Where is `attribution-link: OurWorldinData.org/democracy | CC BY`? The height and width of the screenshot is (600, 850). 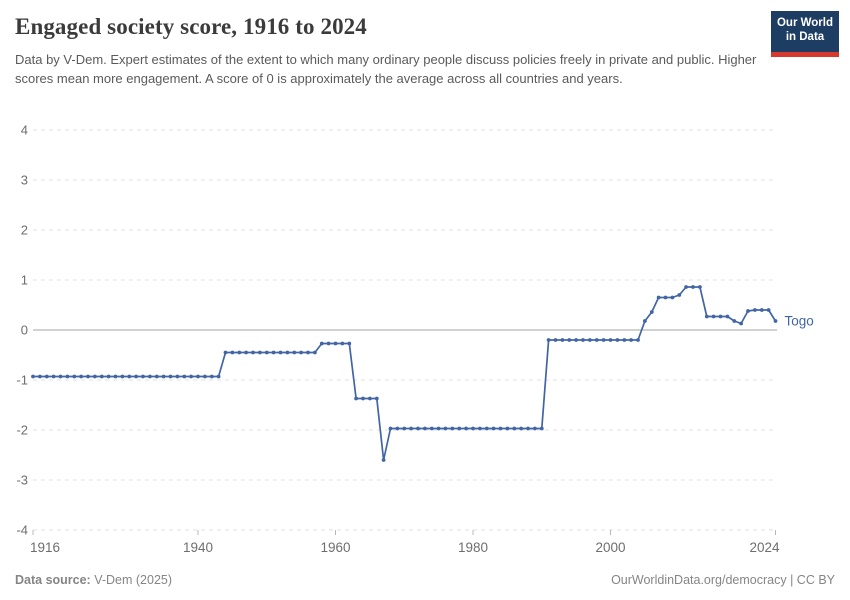
attribution-link: OurWorldinData.org/democracy | CC BY is located at coordinates (723, 580).